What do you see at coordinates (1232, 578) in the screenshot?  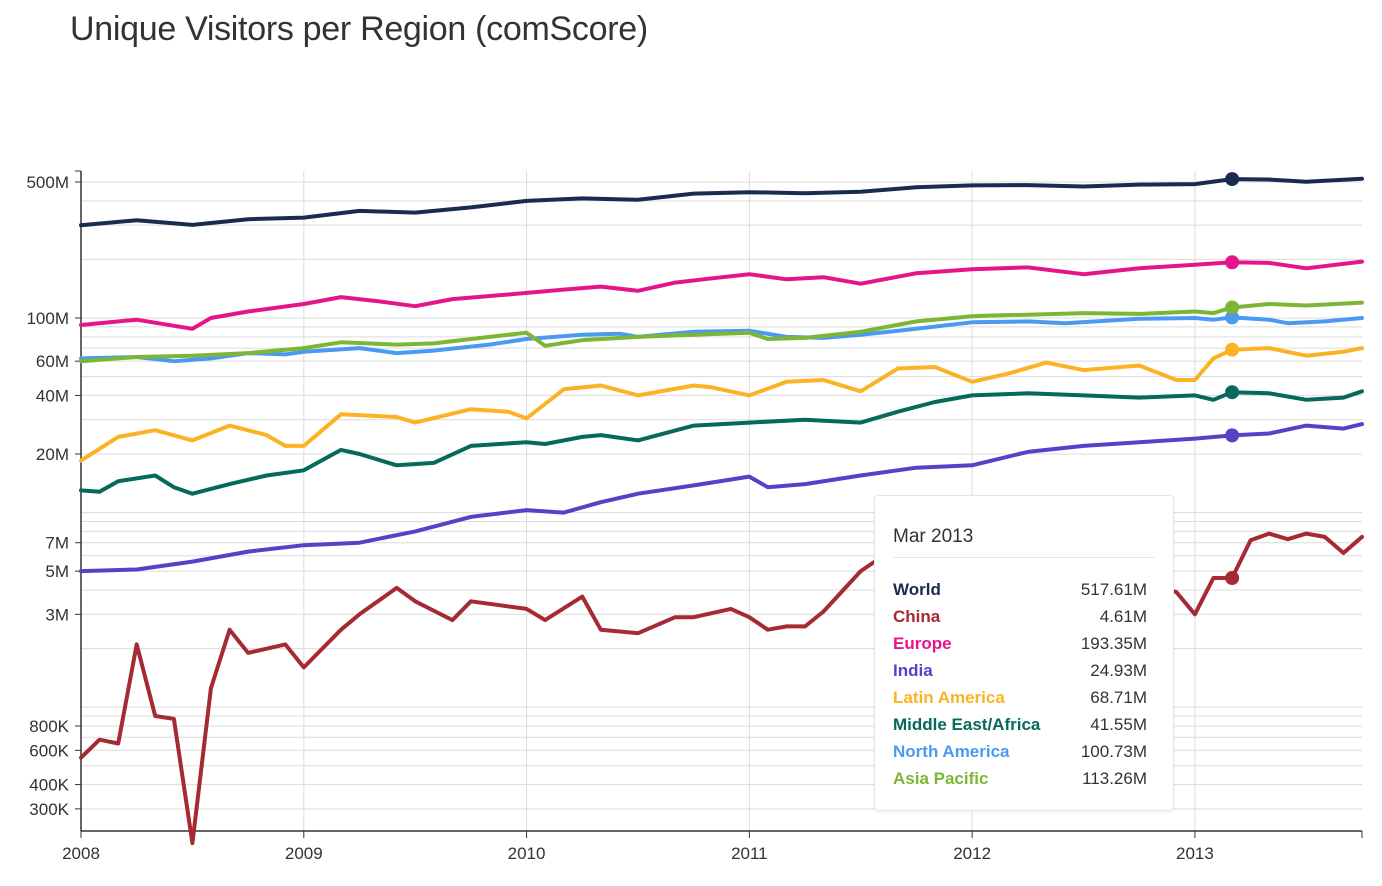 I see `hover-marker-china` at bounding box center [1232, 578].